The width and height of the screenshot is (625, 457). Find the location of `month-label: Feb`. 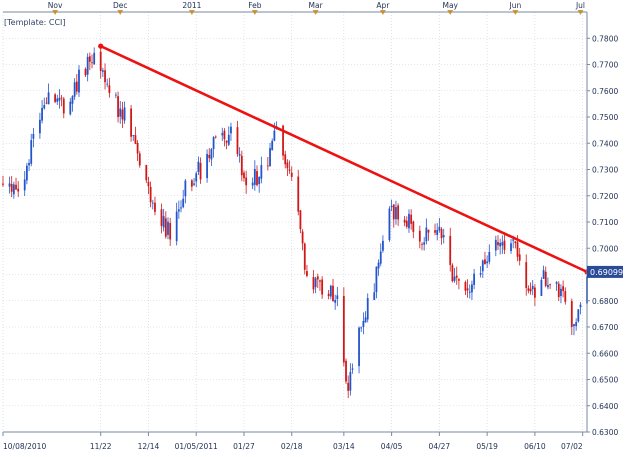

month-label: Feb is located at coordinates (255, 5).